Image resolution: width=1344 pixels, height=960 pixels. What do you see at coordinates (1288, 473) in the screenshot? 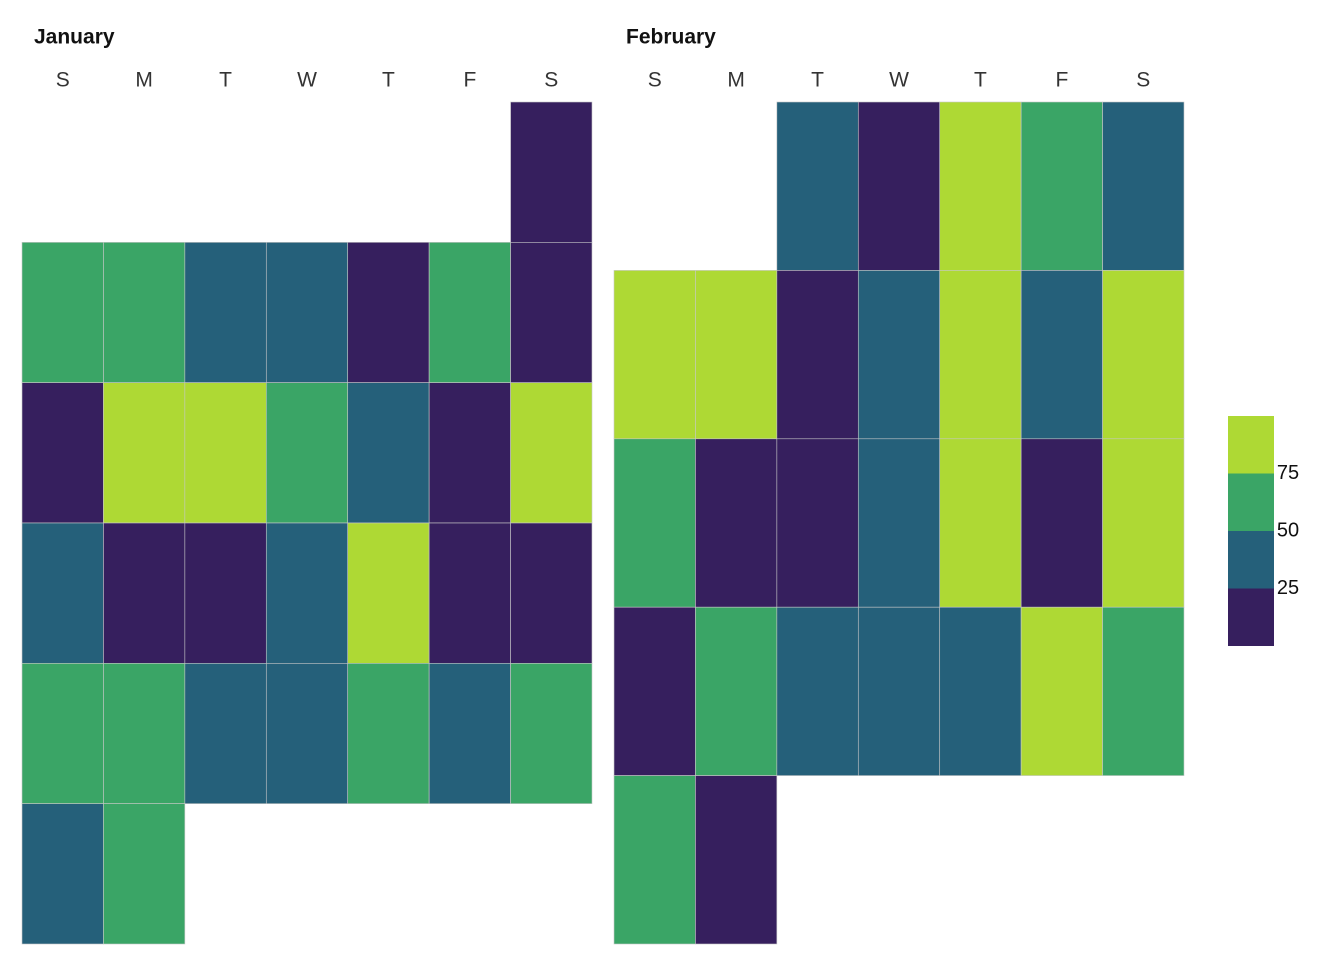
I see `colorbar-tick-label: 75` at bounding box center [1288, 473].